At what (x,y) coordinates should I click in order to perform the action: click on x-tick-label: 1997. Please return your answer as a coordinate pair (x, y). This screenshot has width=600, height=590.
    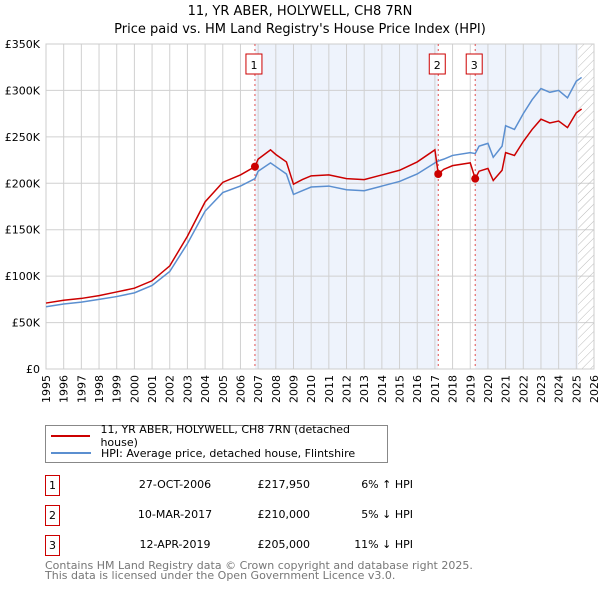
    Looking at the image, I should click on (81, 389).